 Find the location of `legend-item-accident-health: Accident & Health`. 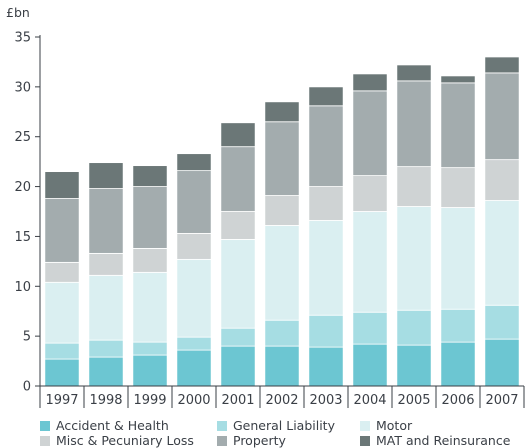

legend-item-accident-health: Accident & Health is located at coordinates (104, 425).